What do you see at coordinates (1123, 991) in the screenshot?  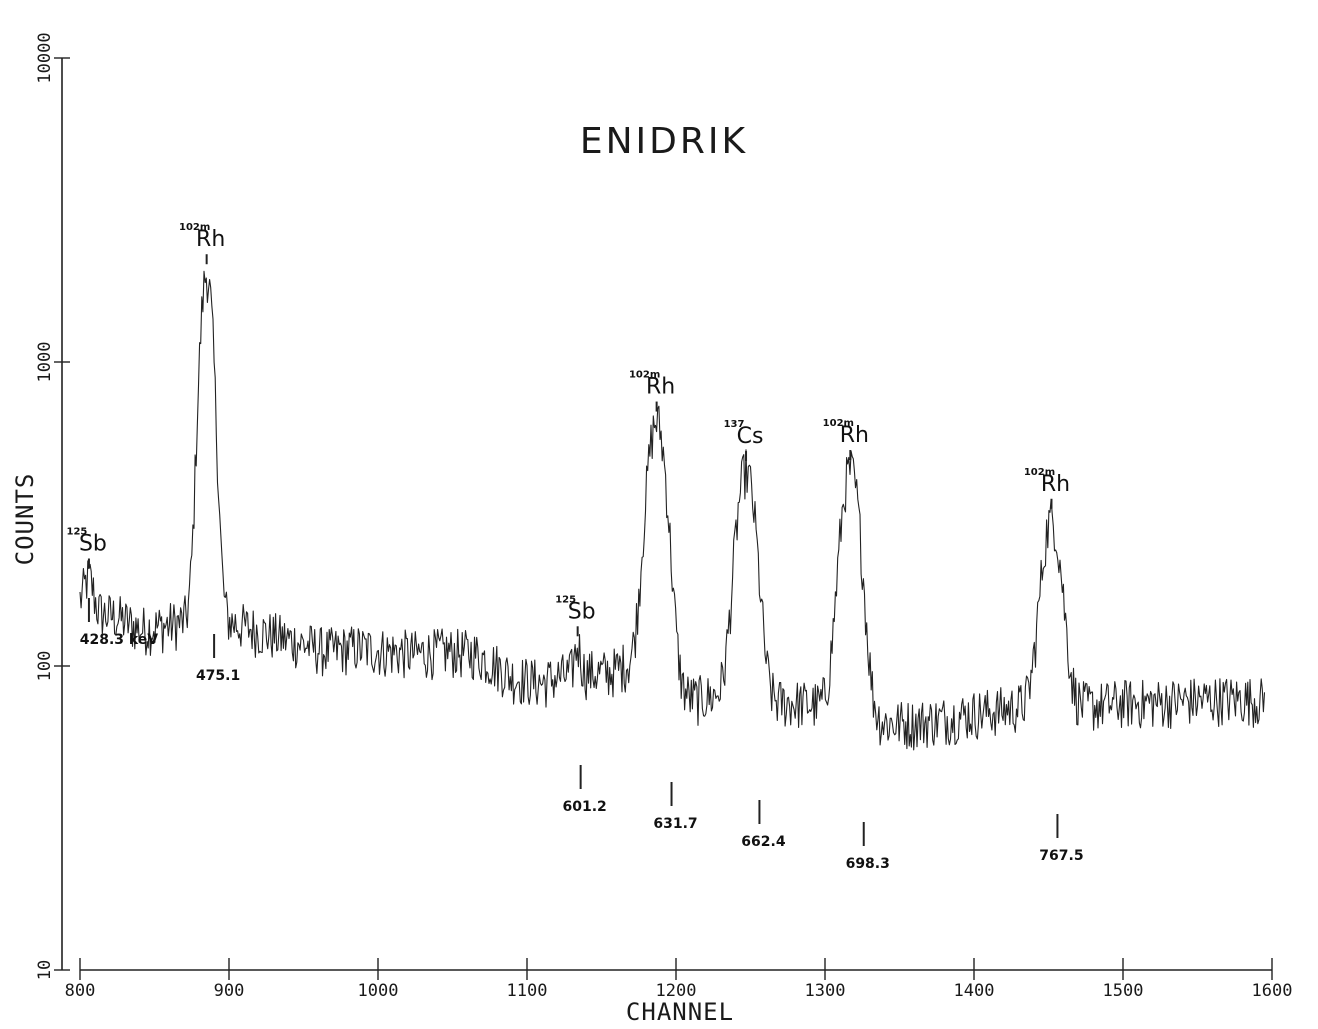 I see `x-tick-label: 1500` at bounding box center [1123, 991].